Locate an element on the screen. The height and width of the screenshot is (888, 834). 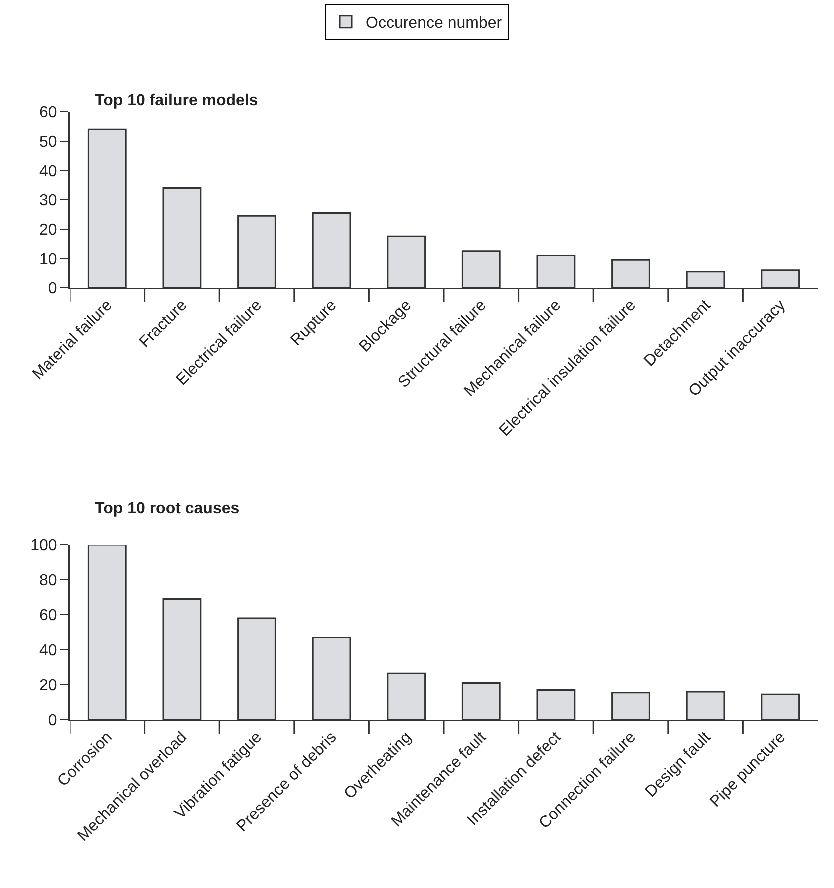
y-tick-label: 50 is located at coordinates (49, 142).